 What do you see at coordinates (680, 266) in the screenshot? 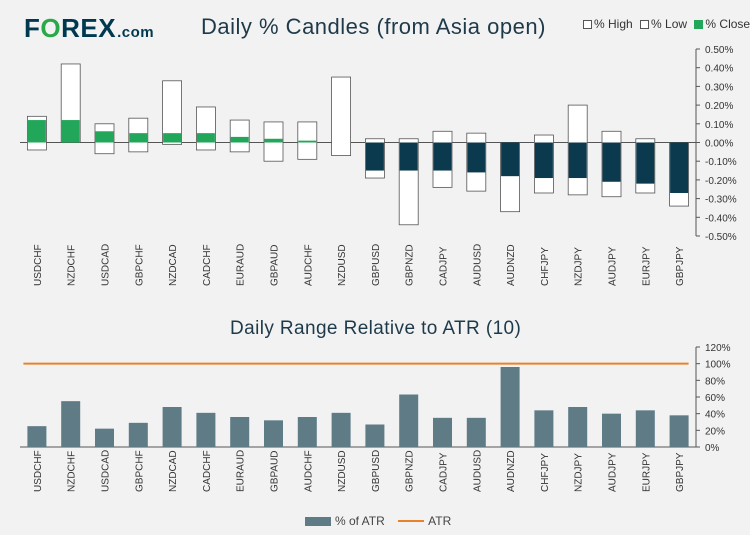
I see `candles-x-tick-label: GBPJPY` at bounding box center [680, 266].